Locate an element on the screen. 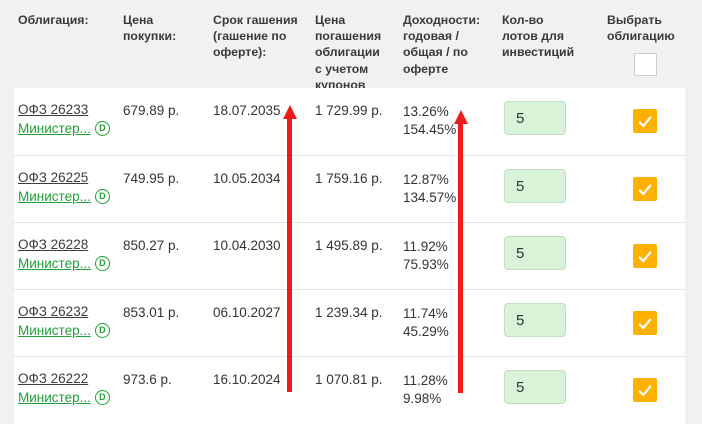  yield-total: 134.57% is located at coordinates (430, 197).